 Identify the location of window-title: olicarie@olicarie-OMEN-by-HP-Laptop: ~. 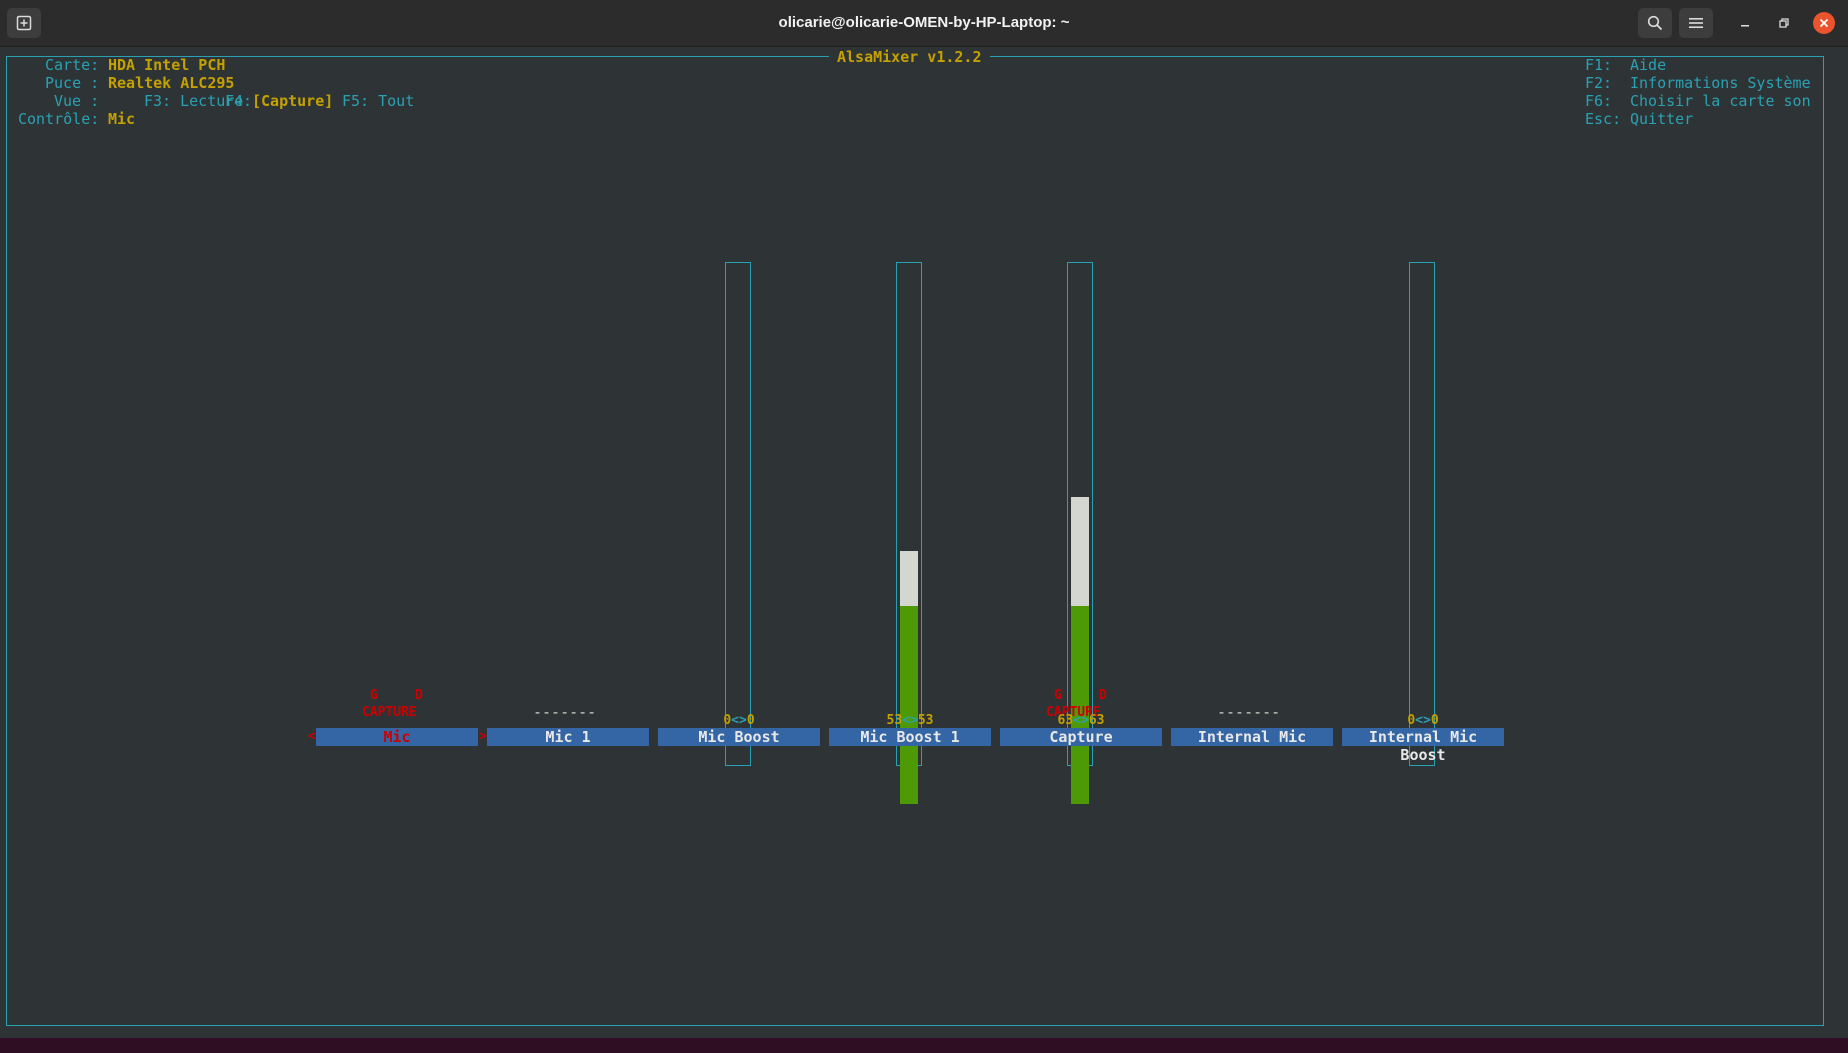
(924, 22).